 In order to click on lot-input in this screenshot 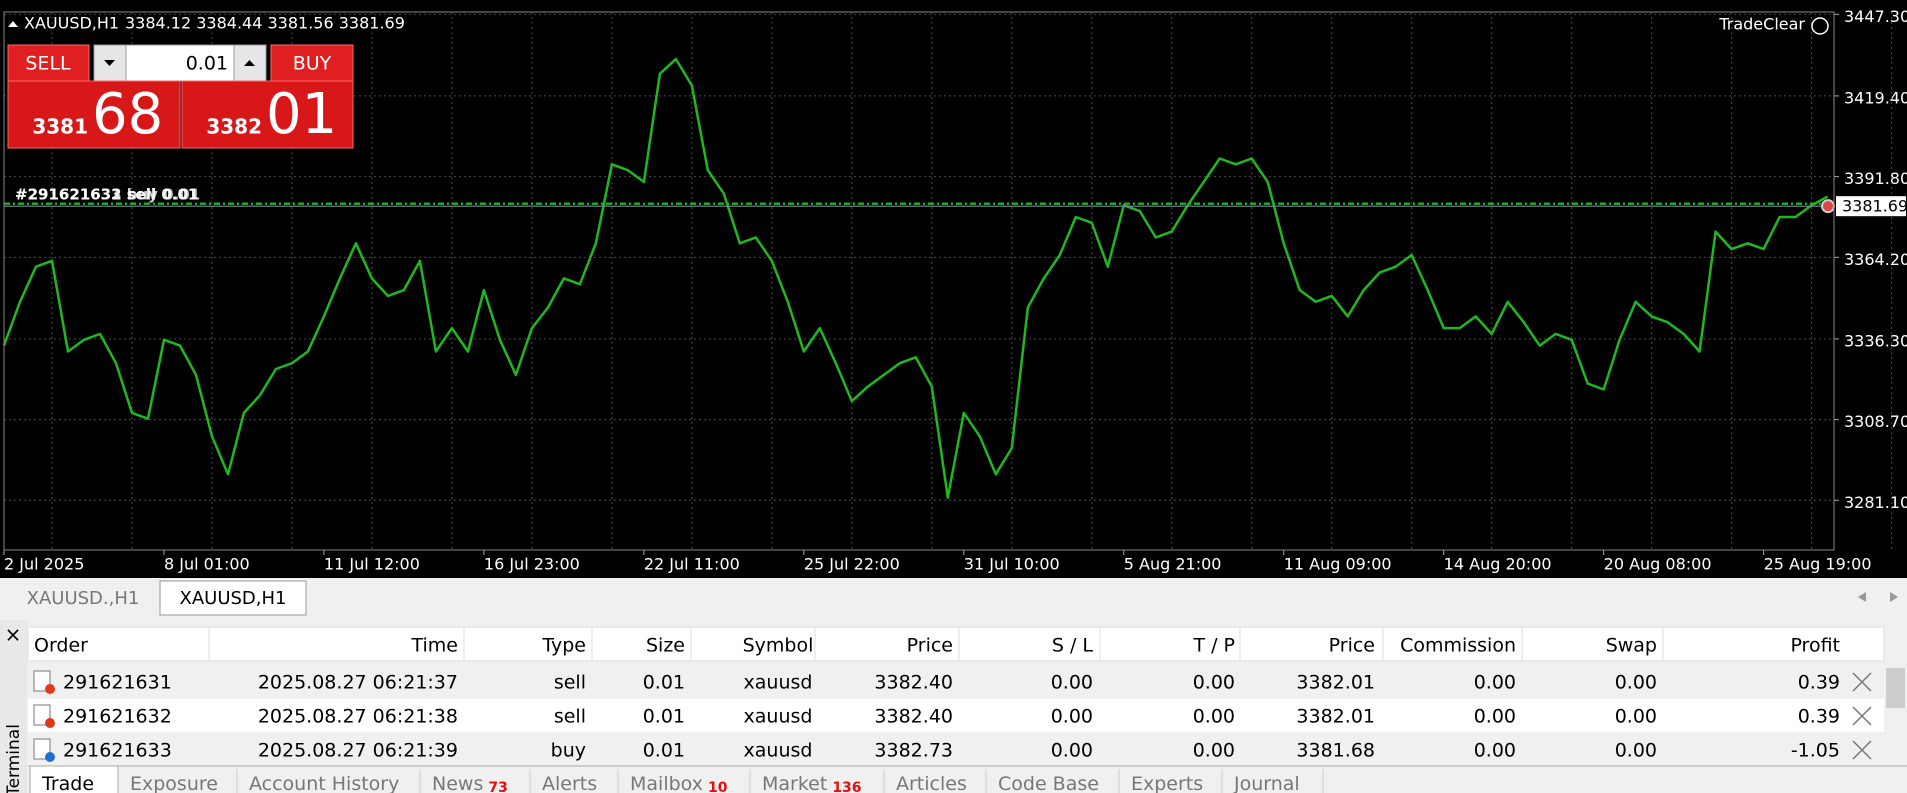, I will do `click(180, 63)`.